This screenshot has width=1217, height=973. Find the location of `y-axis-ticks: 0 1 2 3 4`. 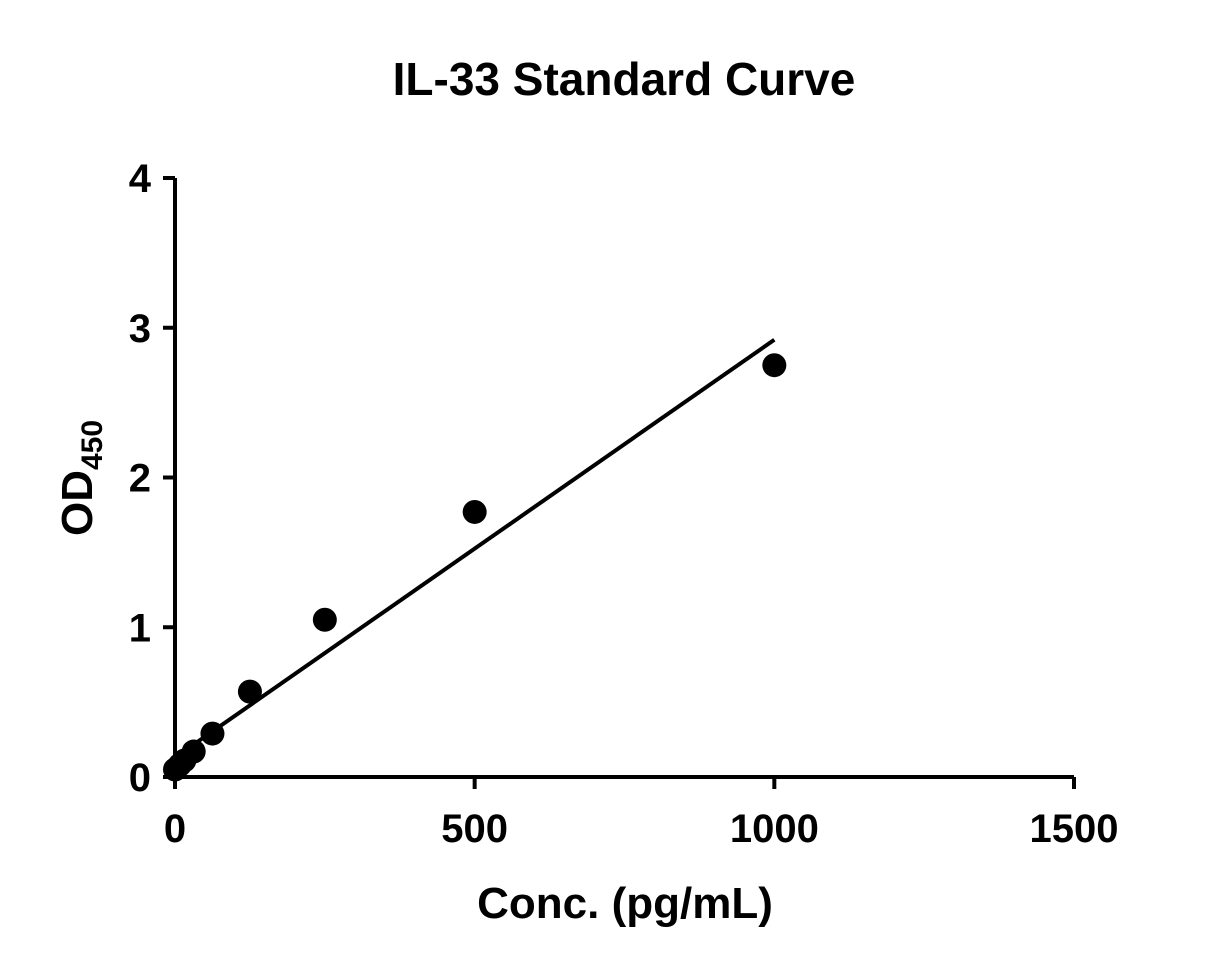

y-axis-ticks: 0 1 2 3 4 is located at coordinates (152, 478).